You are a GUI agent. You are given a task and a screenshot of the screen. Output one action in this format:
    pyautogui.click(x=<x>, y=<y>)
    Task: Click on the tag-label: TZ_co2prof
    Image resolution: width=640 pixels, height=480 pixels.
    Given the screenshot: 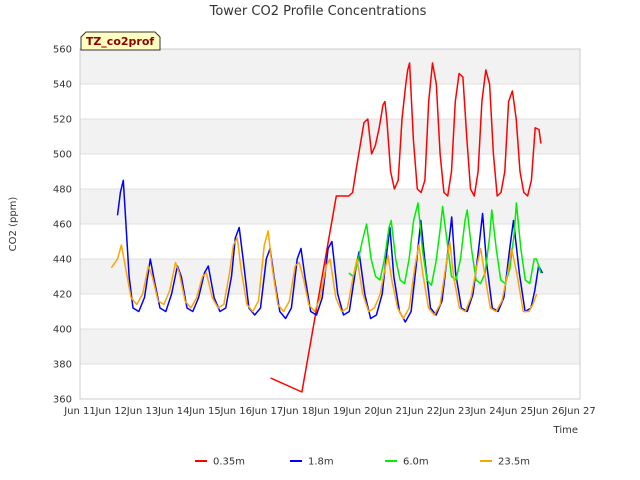 What is the action you would take?
    pyautogui.click(x=120, y=41)
    